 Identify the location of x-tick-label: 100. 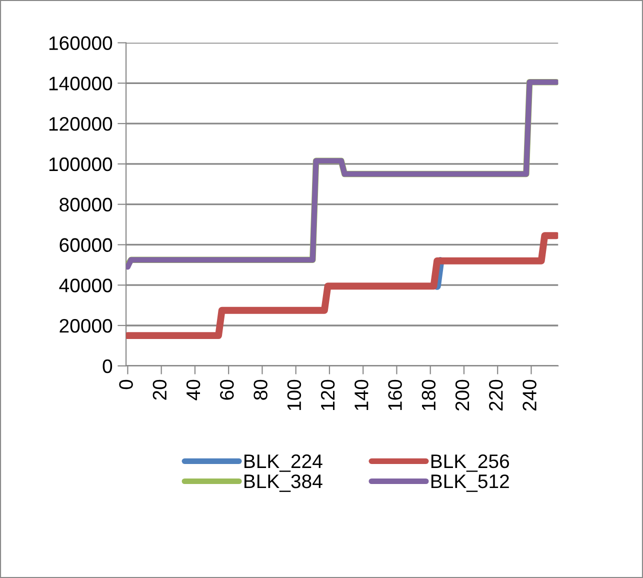
(294, 395).